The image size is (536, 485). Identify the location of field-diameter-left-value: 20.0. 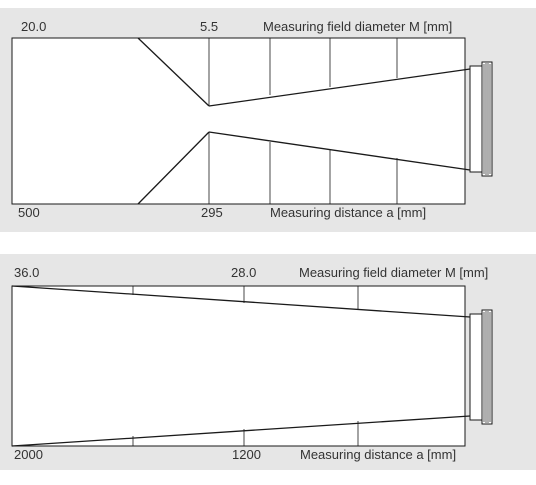
(34, 26).